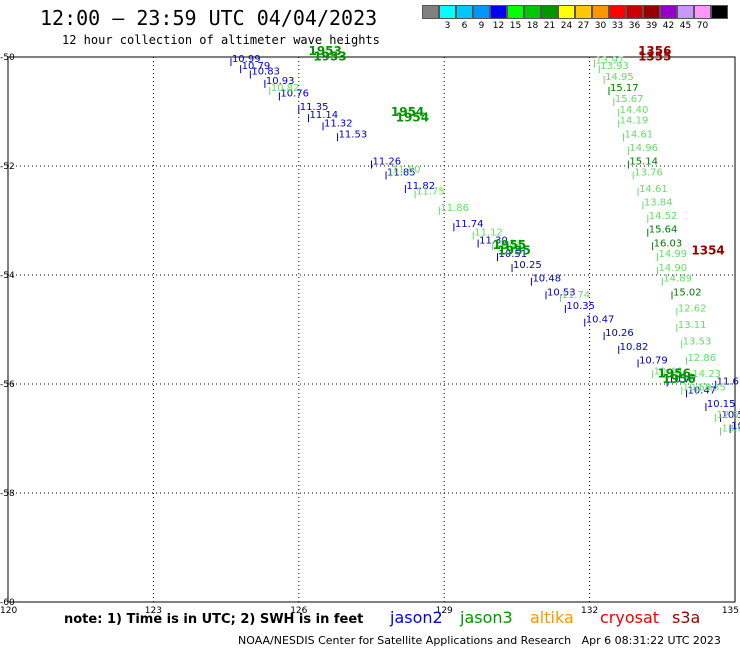  Describe the element at coordinates (527, 265) in the screenshot. I see `point-value: 10.25` at that location.